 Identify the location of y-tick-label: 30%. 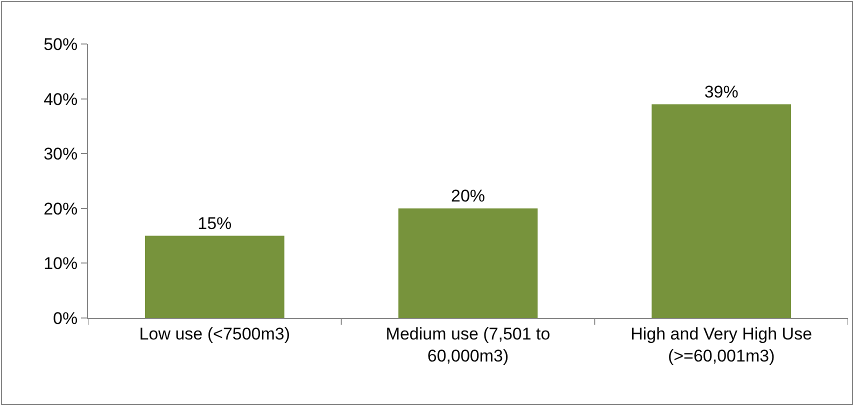
(61, 154).